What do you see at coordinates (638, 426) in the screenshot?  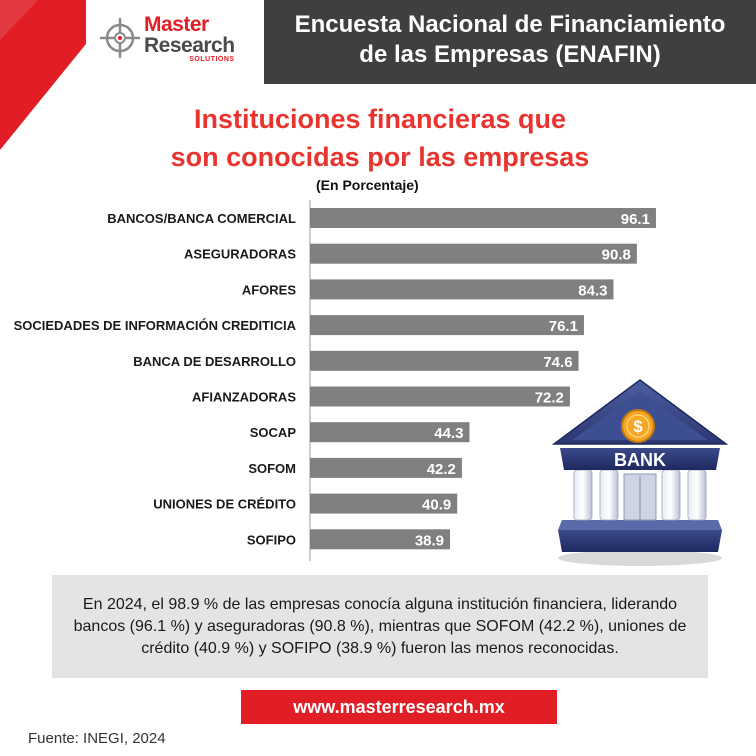 I see `coin-dollar-symbol: $` at bounding box center [638, 426].